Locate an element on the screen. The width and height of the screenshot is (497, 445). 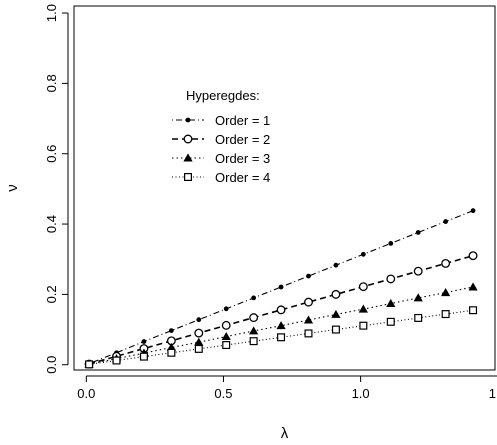
y-axis-title: ν is located at coordinates (12, 188).